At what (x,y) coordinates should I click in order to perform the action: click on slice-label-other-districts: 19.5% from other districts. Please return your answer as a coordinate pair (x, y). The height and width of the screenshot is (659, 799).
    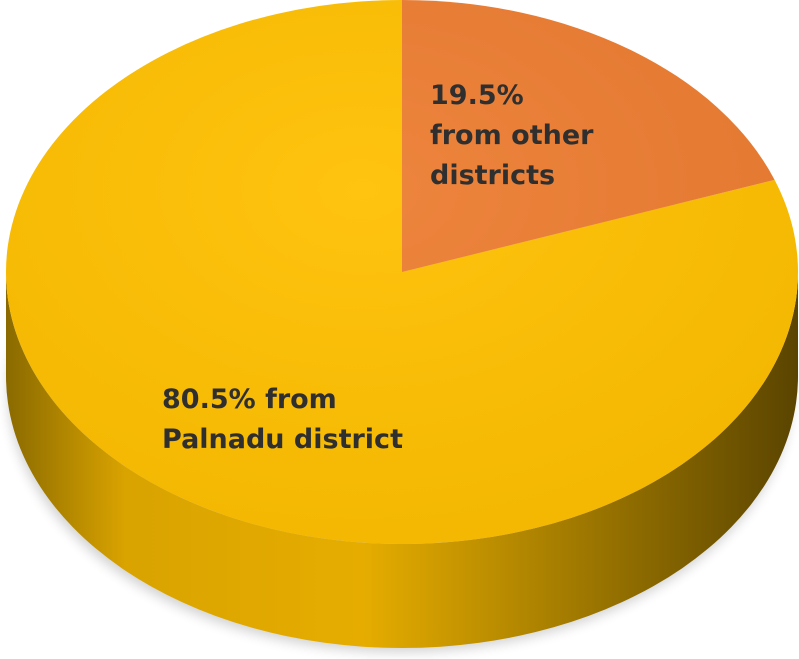
    Looking at the image, I should click on (545, 136).